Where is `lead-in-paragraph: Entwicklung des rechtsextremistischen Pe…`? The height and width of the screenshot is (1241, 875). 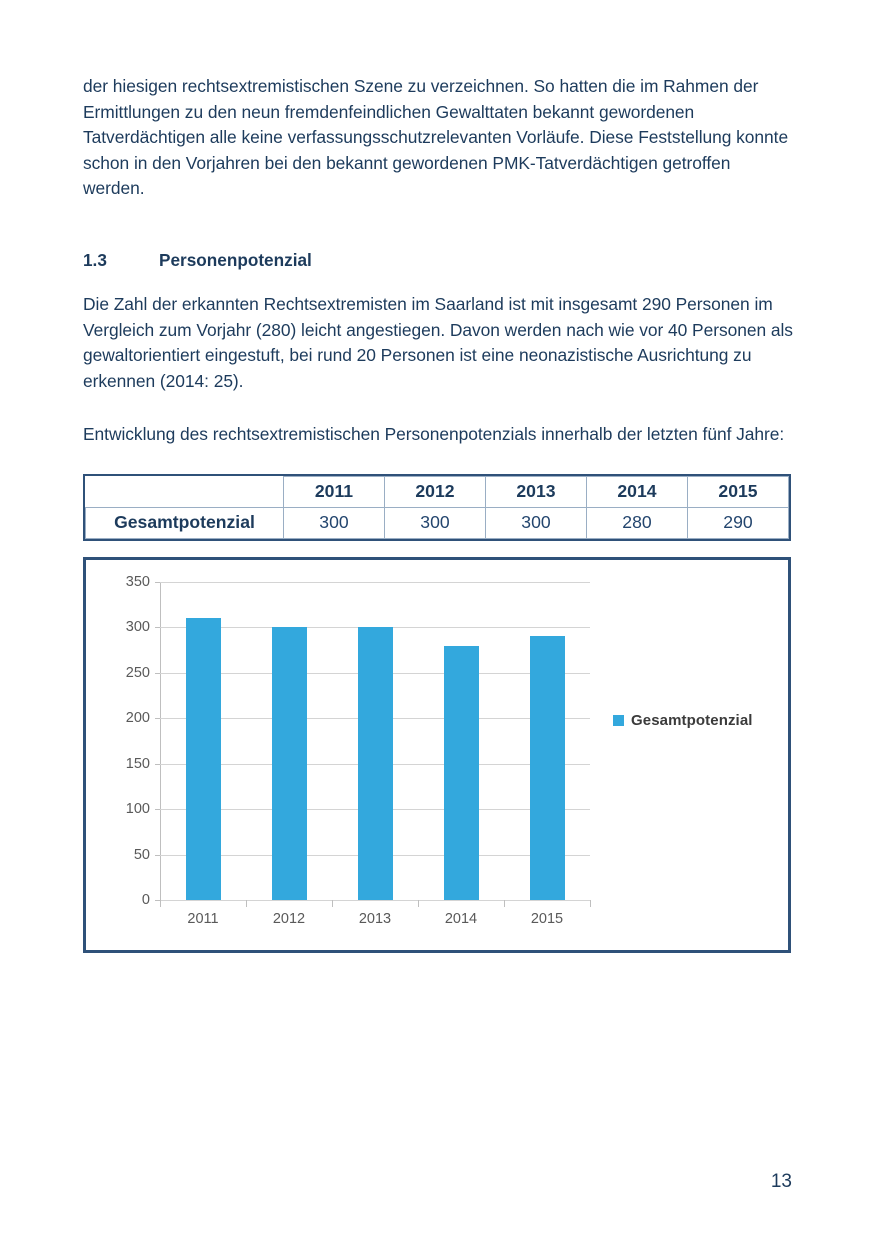 lead-in-paragraph: Entwicklung des rechtsextremistischen Pe… is located at coordinates (434, 434).